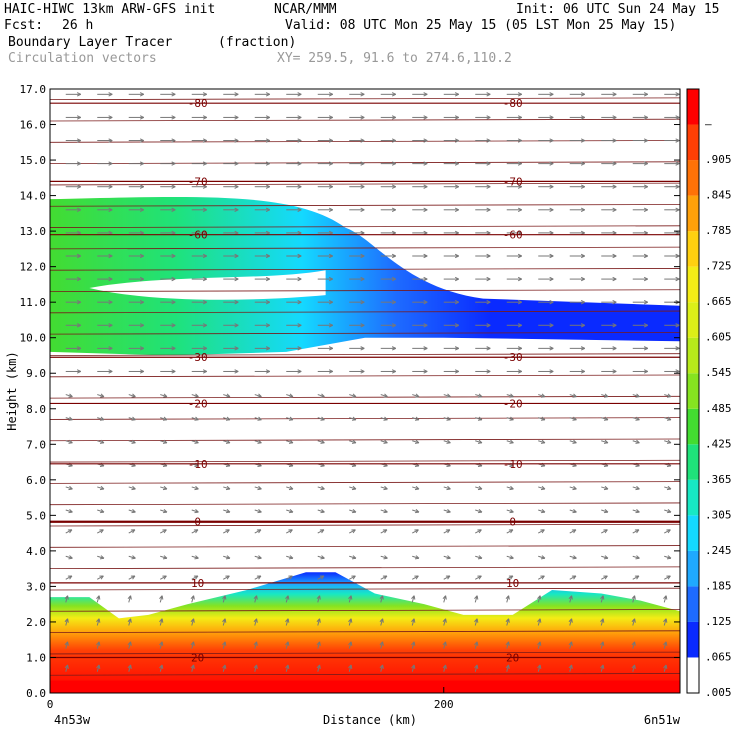  I want to click on colorbar-label: .785, so click(718, 230).